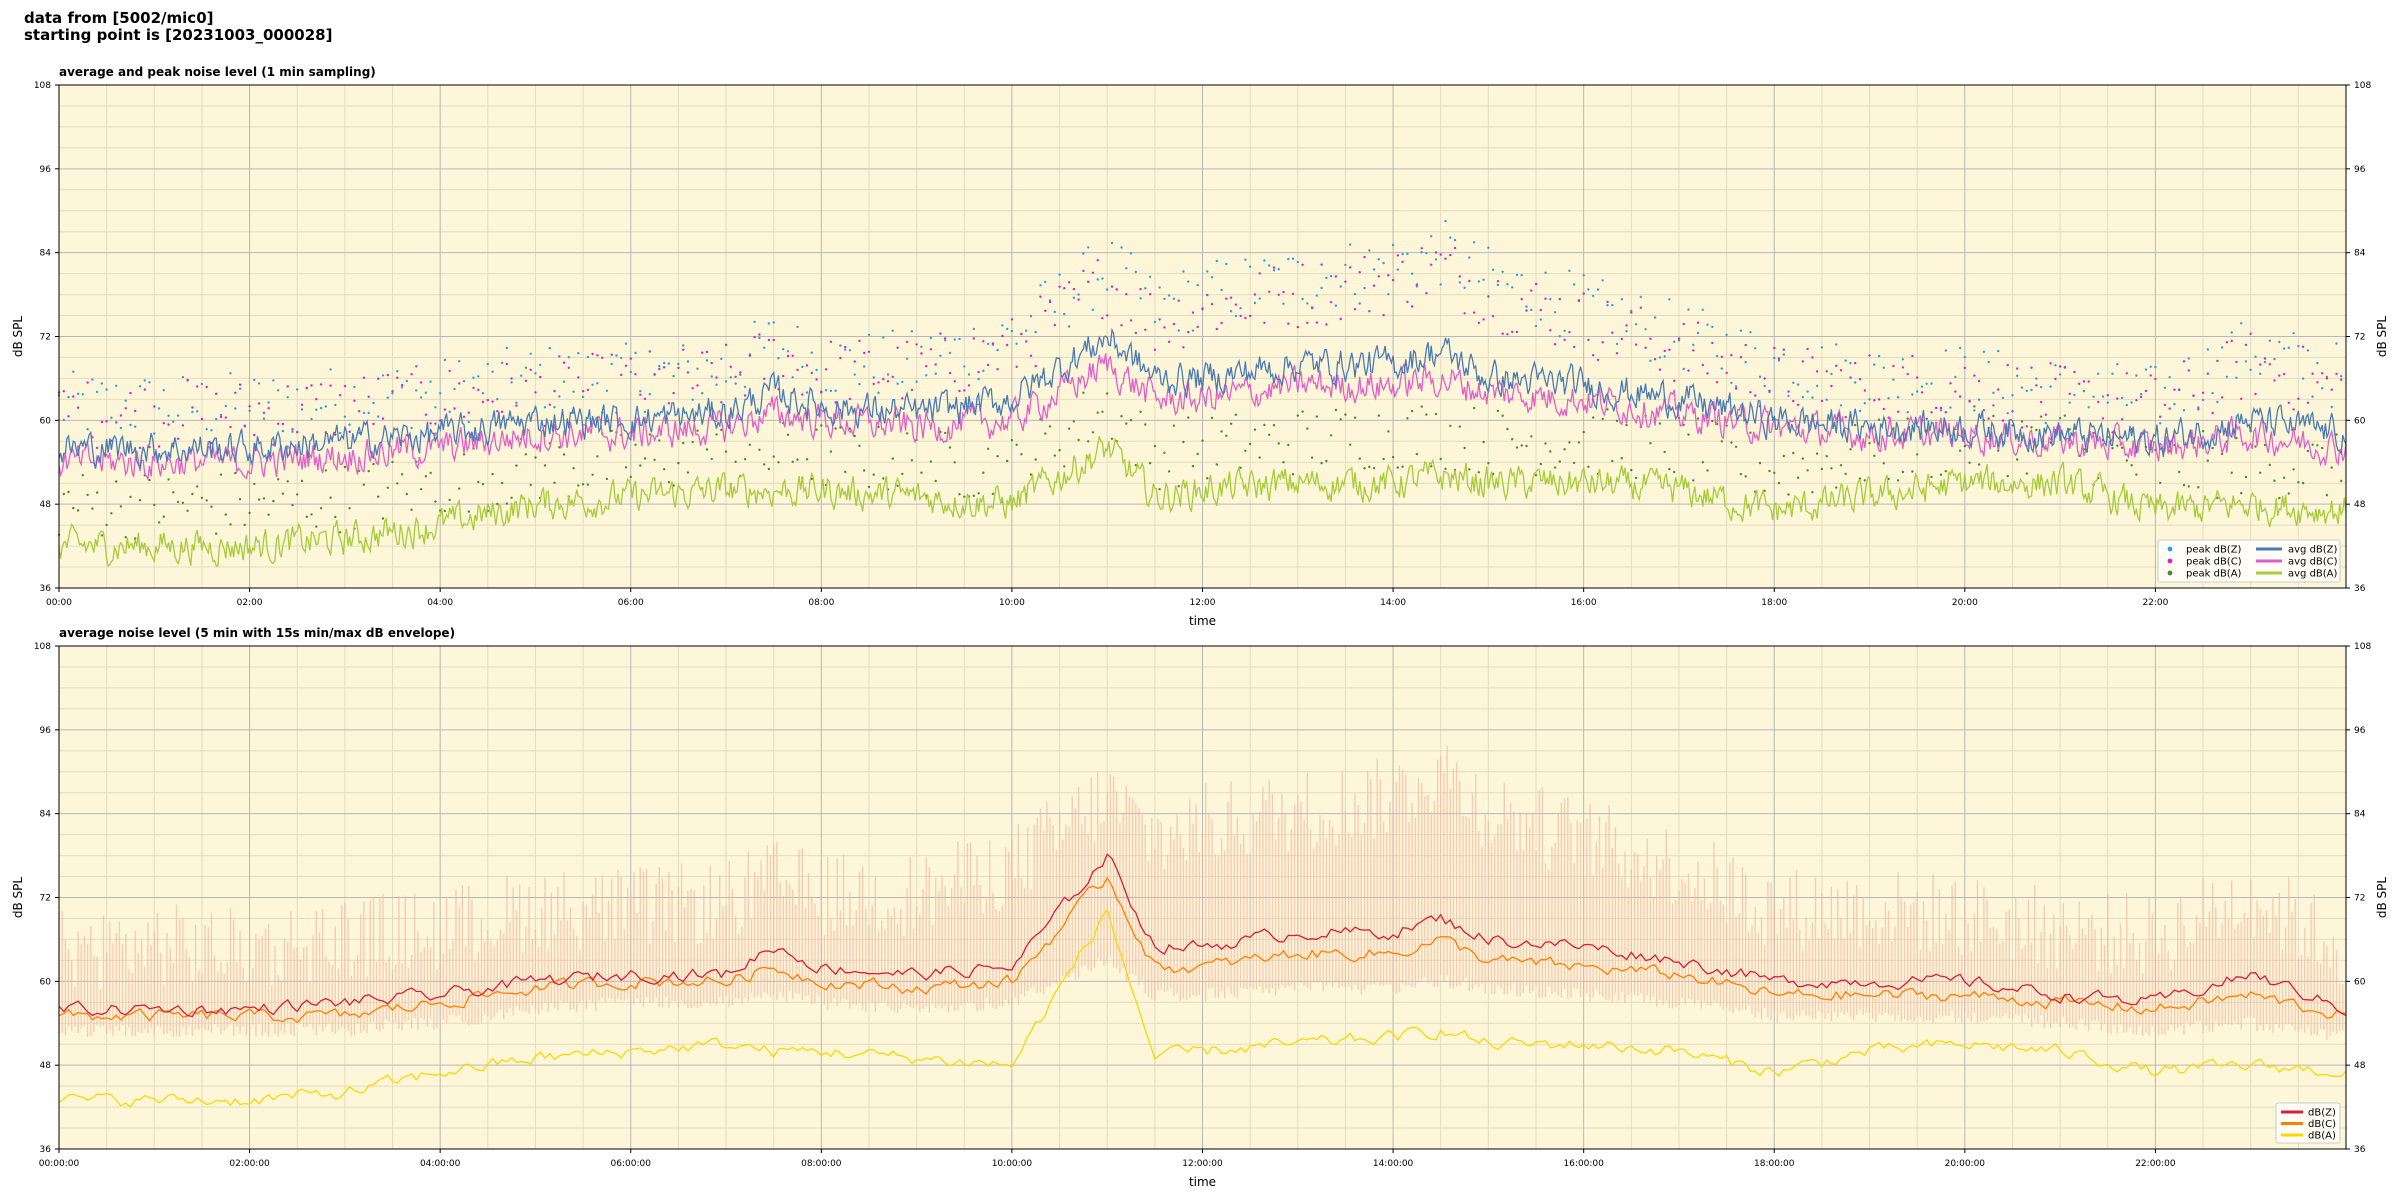 The width and height of the screenshot is (2400, 1200). What do you see at coordinates (1202, 950) in the screenshot?
I see `series-line-dbc` at bounding box center [1202, 950].